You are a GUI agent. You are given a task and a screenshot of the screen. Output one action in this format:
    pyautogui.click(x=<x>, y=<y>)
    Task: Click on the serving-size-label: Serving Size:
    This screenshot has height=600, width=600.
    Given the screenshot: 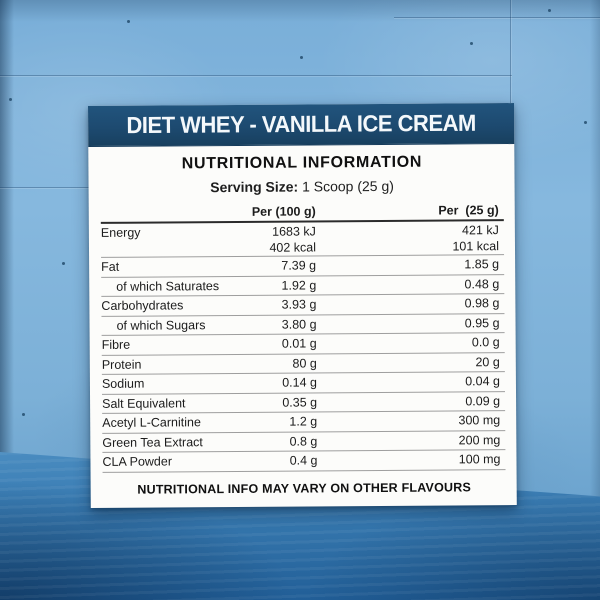 What is the action you would take?
    pyautogui.click(x=254, y=187)
    